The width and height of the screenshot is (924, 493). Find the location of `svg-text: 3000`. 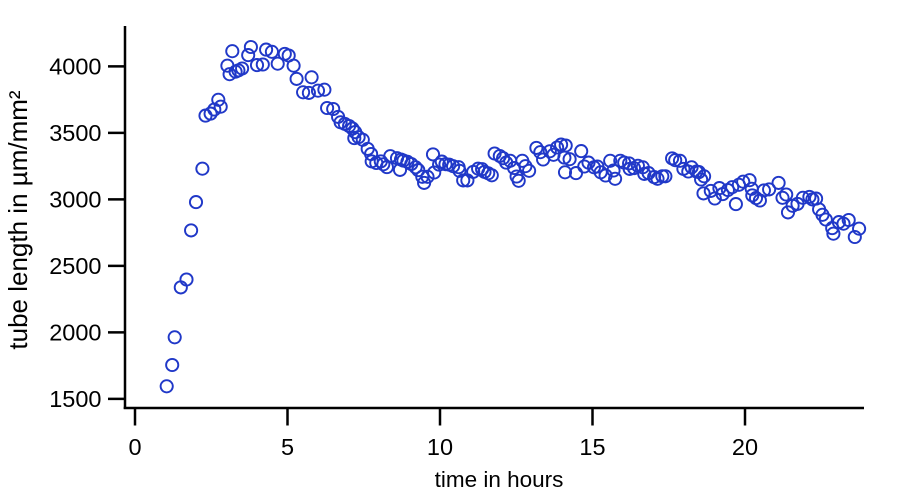

svg-text: 3000 is located at coordinates (75, 200).